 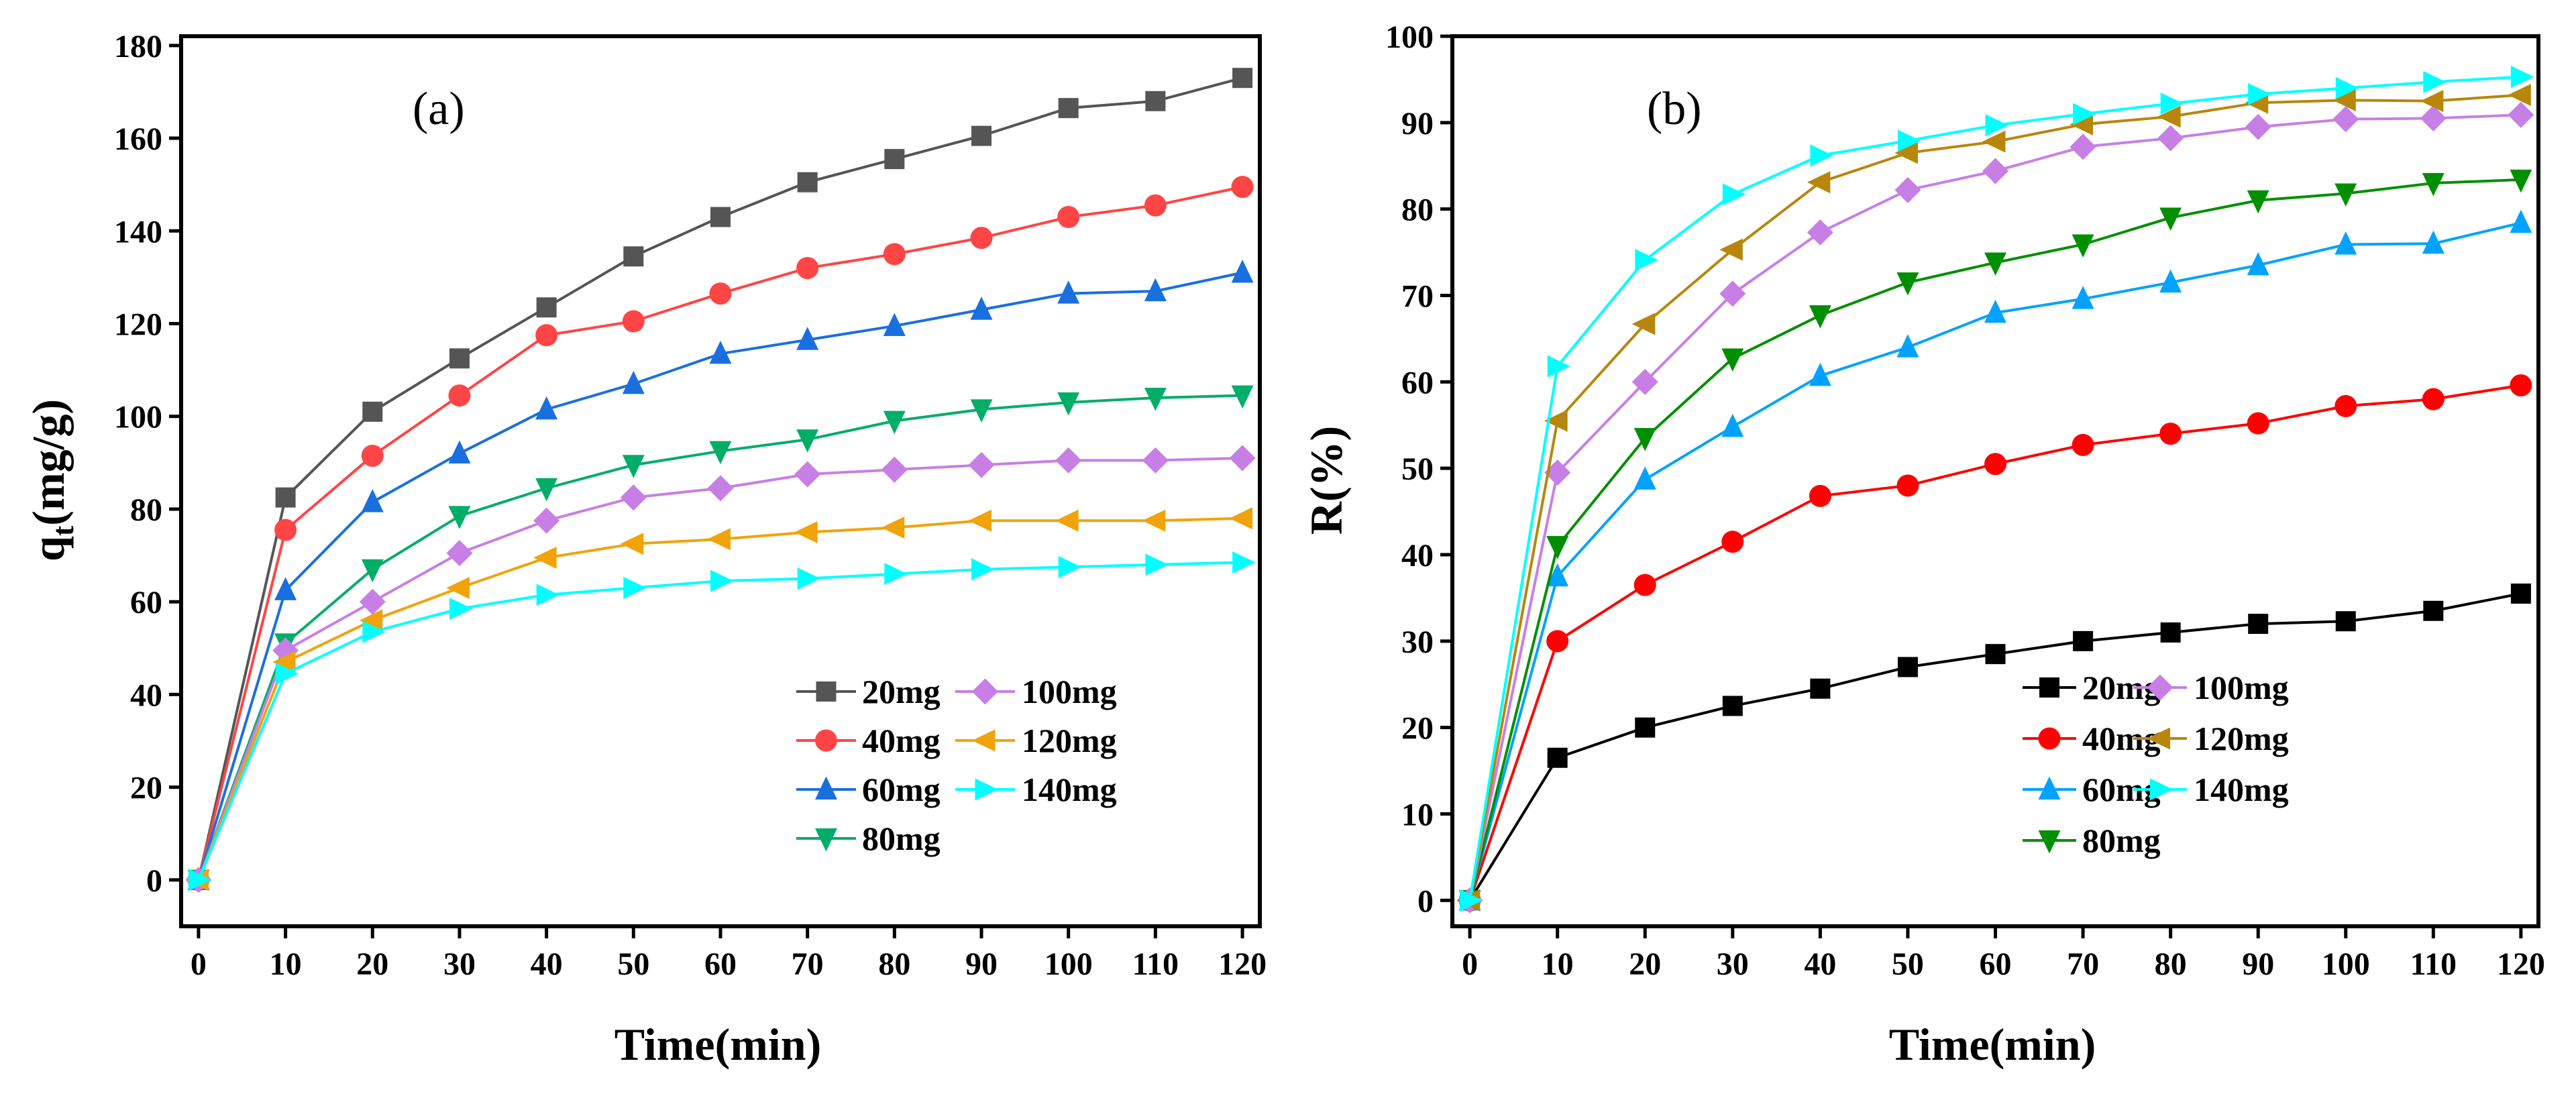 What do you see at coordinates (2433, 964) in the screenshot?
I see `x-tick-label: 110` at bounding box center [2433, 964].